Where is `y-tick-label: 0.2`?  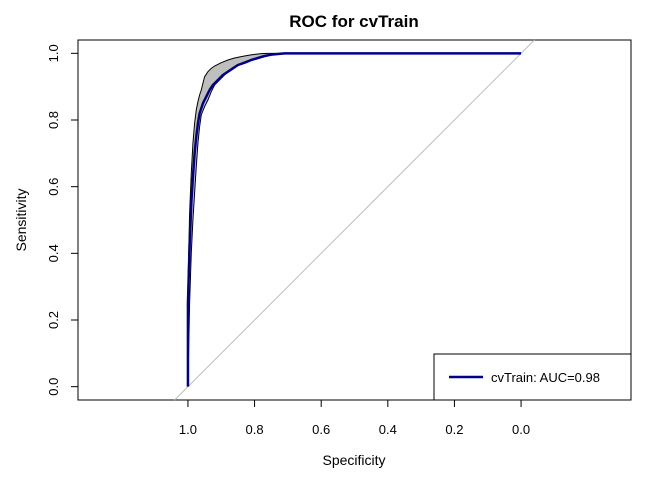 y-tick-label: 0.2 is located at coordinates (53, 320).